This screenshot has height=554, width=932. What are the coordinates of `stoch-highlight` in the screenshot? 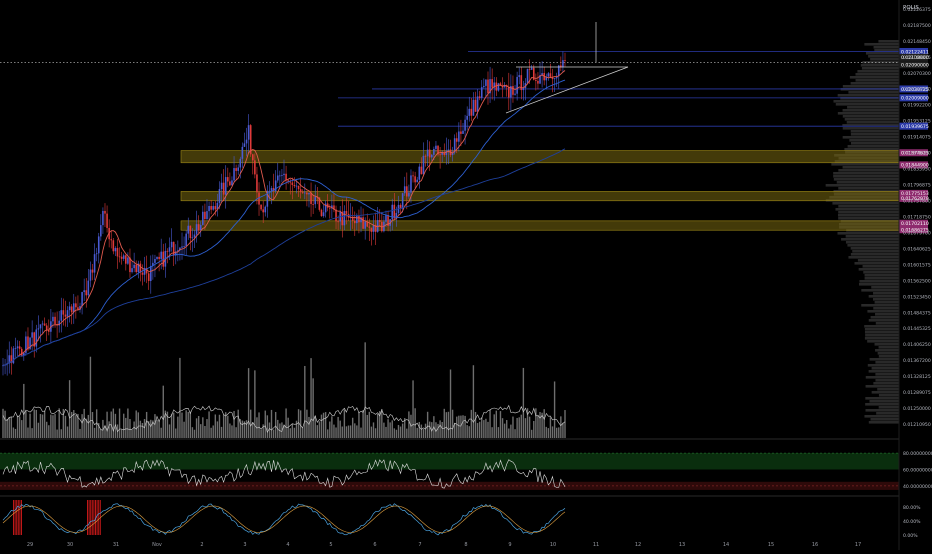 It's located at (89, 517).